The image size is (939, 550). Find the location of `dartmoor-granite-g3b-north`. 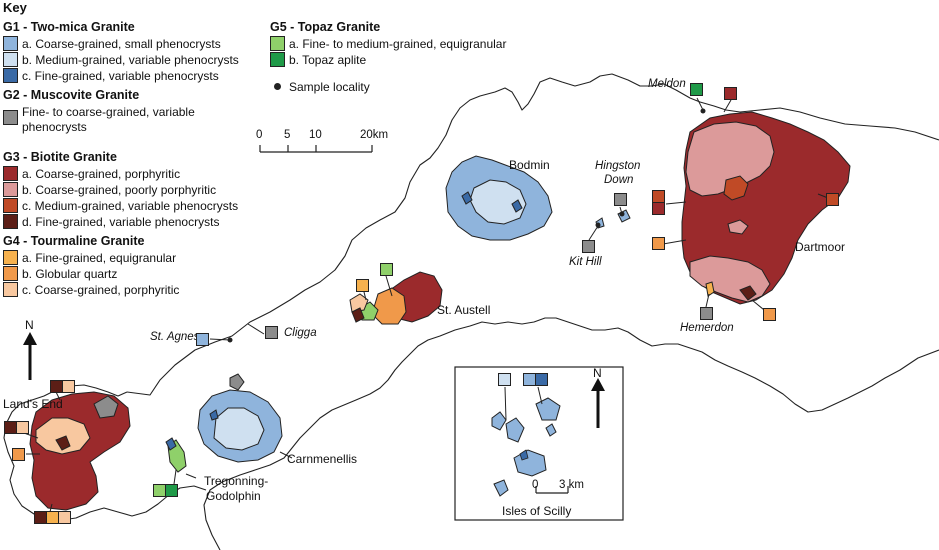

dartmoor-granite-g3b-north is located at coordinates (730, 159).